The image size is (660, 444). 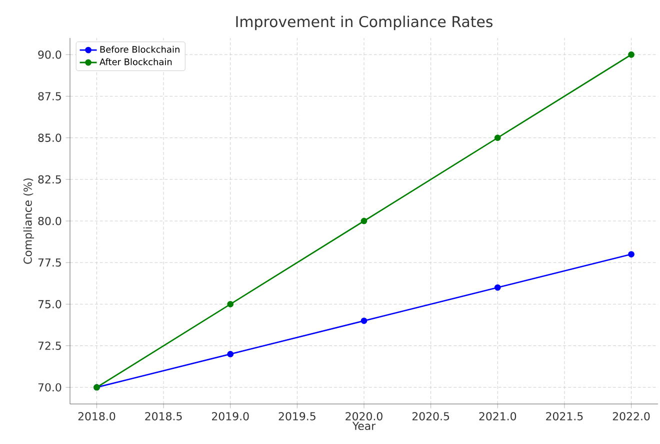 I want to click on x-tick-label: 2018.5, so click(x=163, y=416).